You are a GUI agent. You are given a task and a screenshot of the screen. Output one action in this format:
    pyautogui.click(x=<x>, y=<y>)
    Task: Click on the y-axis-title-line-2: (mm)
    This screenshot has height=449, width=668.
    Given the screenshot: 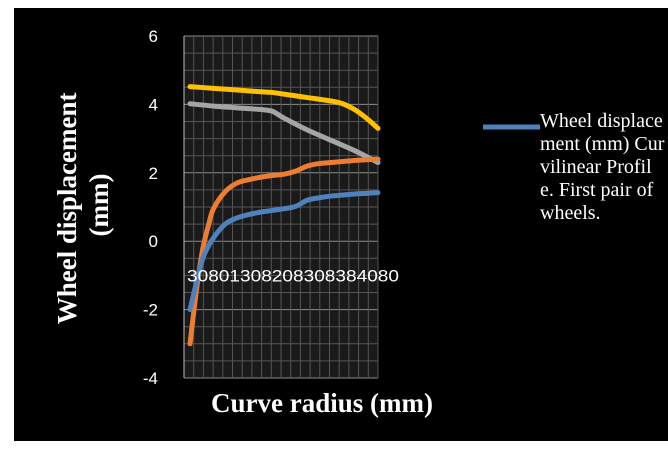 What is the action you would take?
    pyautogui.click(x=99, y=205)
    